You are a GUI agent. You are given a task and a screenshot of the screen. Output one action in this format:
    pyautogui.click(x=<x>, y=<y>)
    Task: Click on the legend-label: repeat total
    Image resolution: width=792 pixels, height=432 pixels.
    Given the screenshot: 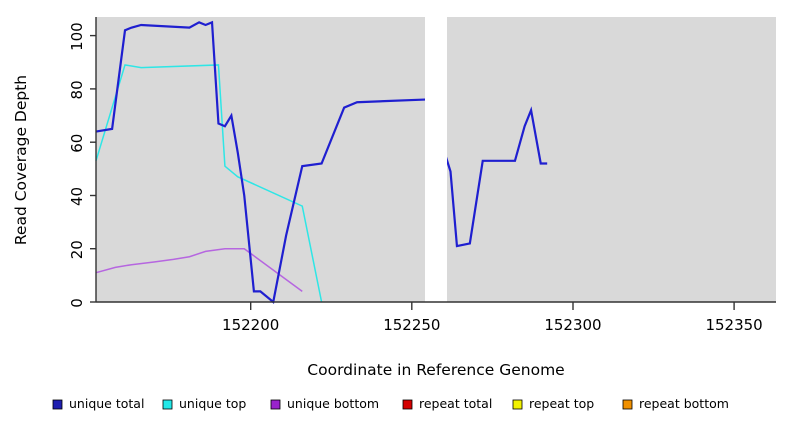 What is the action you would take?
    pyautogui.click(x=455, y=403)
    